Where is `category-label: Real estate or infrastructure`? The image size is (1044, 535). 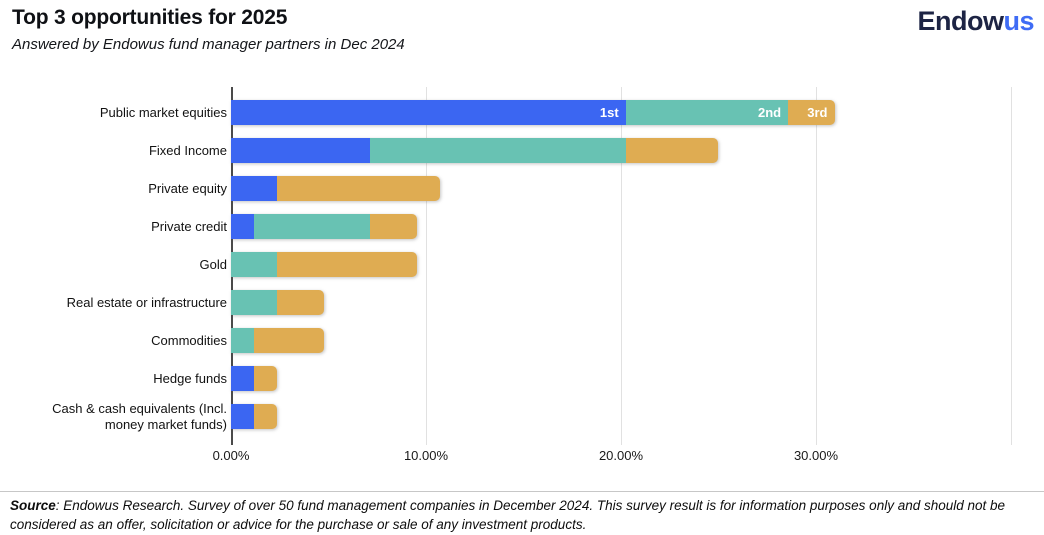 category-label: Real estate or infrastructure is located at coordinates (146, 302).